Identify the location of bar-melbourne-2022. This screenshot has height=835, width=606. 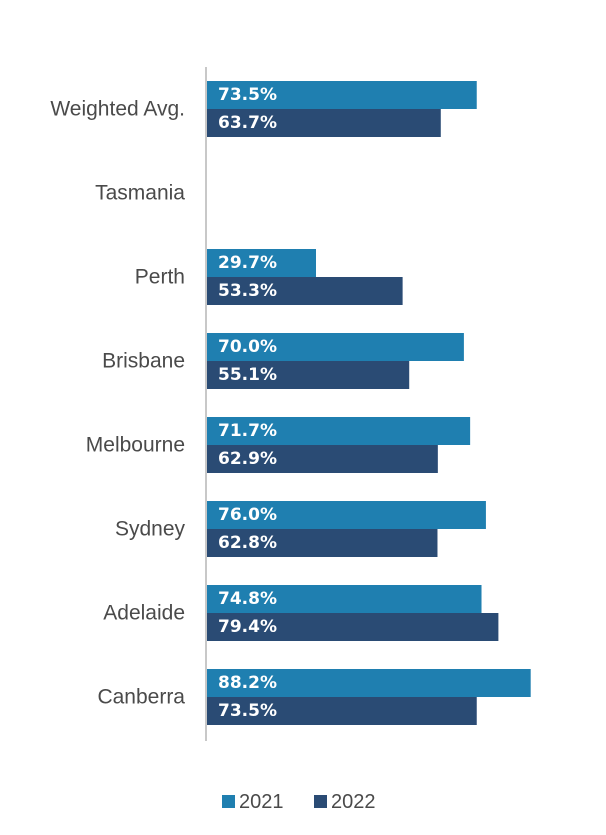
(322, 459).